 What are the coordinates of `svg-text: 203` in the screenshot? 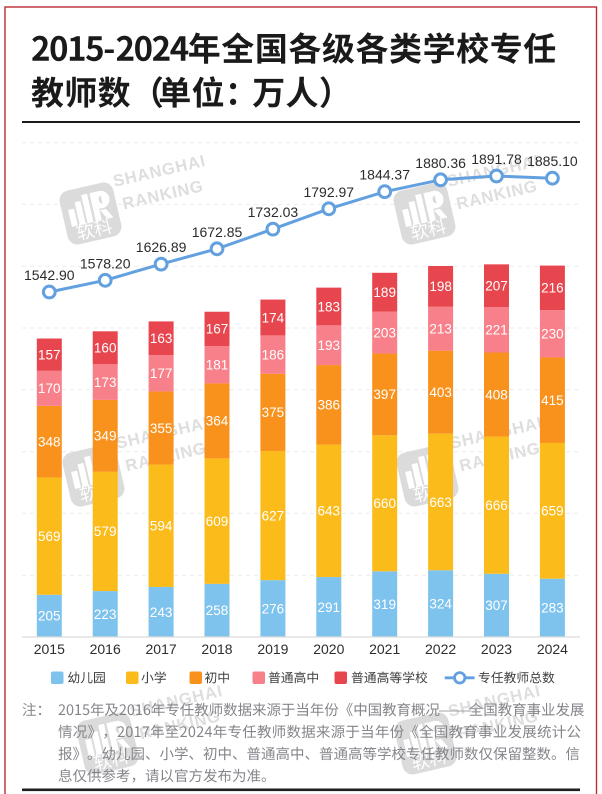 It's located at (384, 332).